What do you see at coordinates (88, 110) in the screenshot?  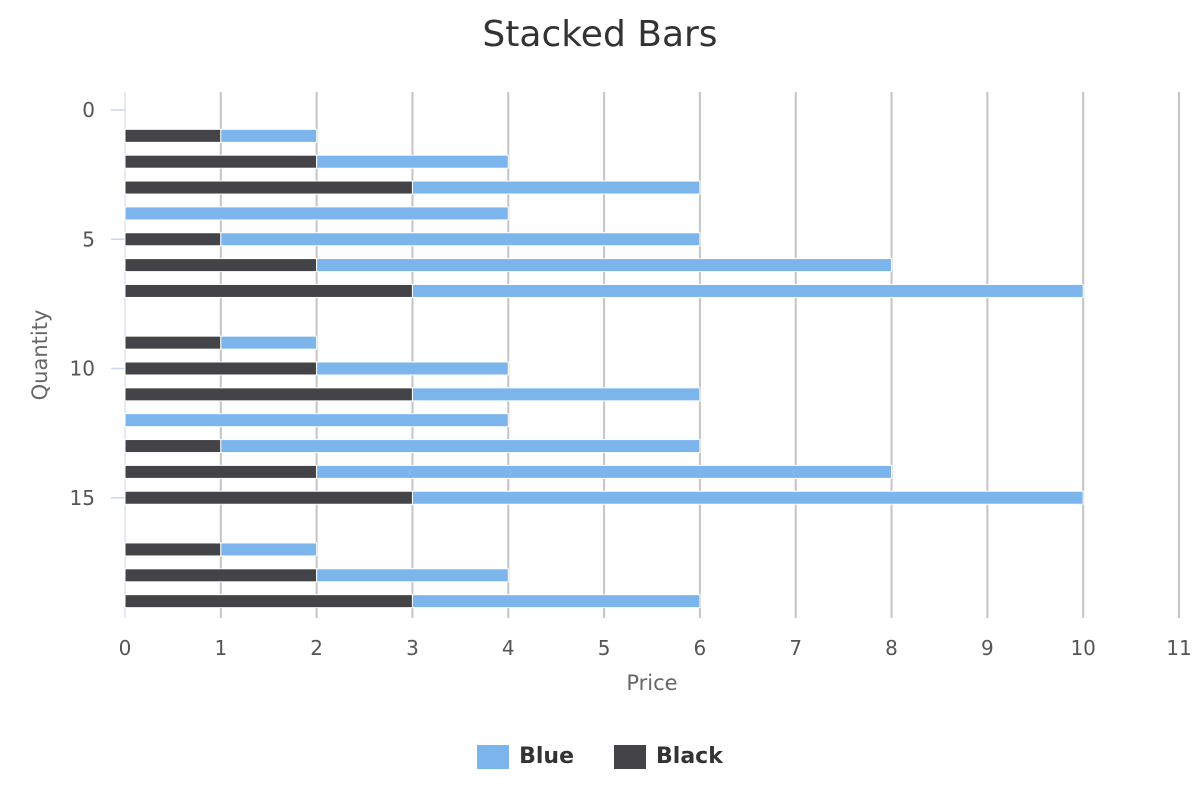 I see `y-tick-label-0: 0` at bounding box center [88, 110].